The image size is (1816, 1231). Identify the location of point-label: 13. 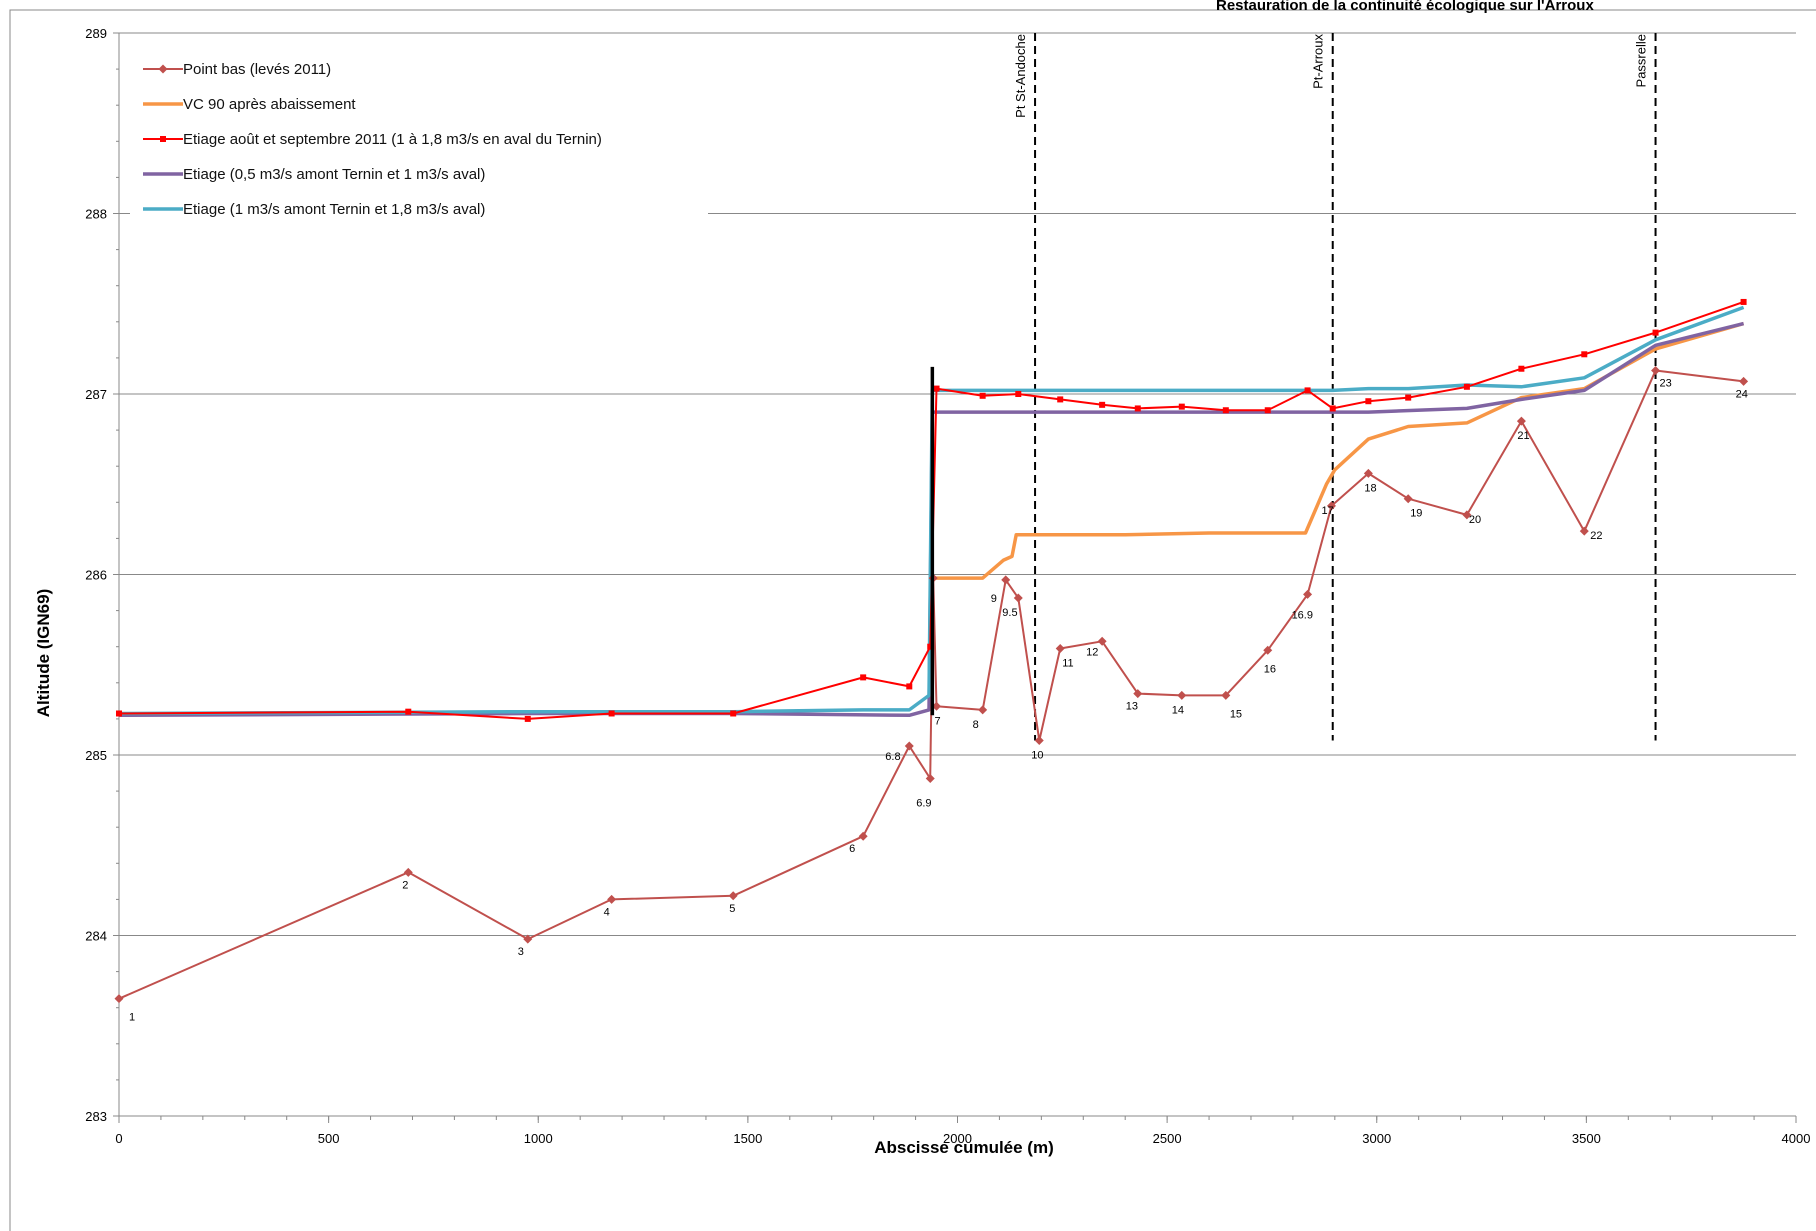
(1132, 707).